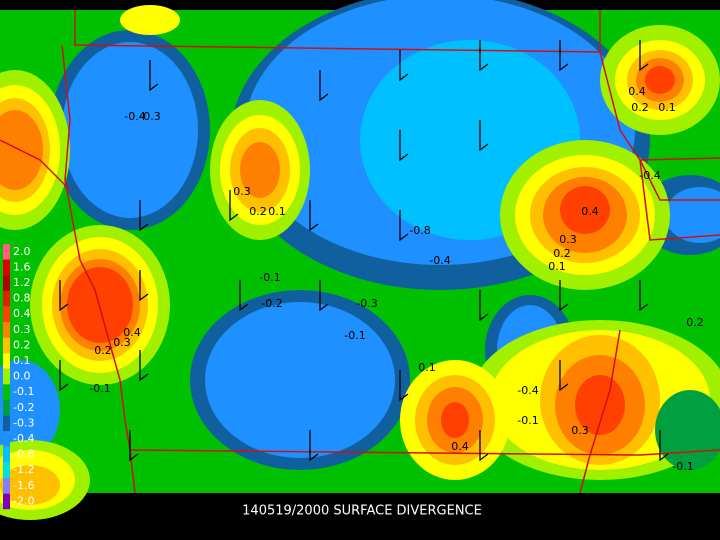  Describe the element at coordinates (22, 298) in the screenshot. I see `legend-label: 0.8` at that location.